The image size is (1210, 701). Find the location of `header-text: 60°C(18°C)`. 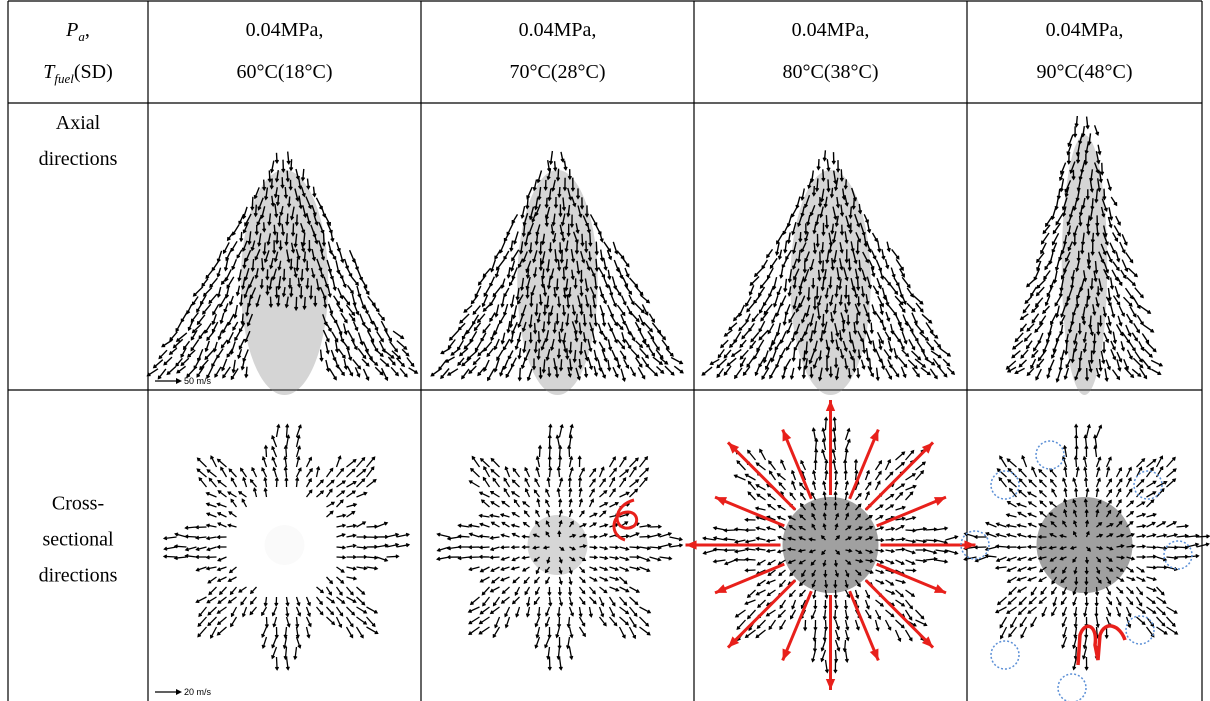

header-text: 60°C(18°C) is located at coordinates (285, 72).